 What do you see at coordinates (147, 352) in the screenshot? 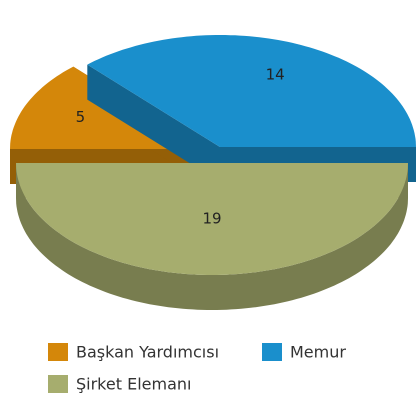
I see `legend-label: Başkan Yardımcısı` at bounding box center [147, 352].